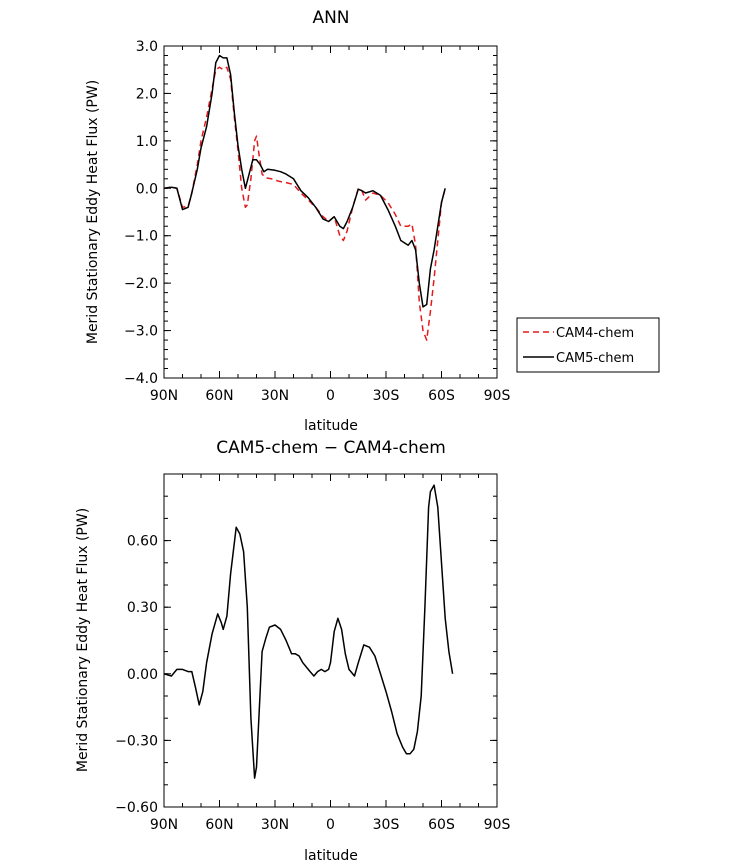 This screenshot has height=866, width=733. I want to click on y-tick-label: 3.0, so click(147, 47).